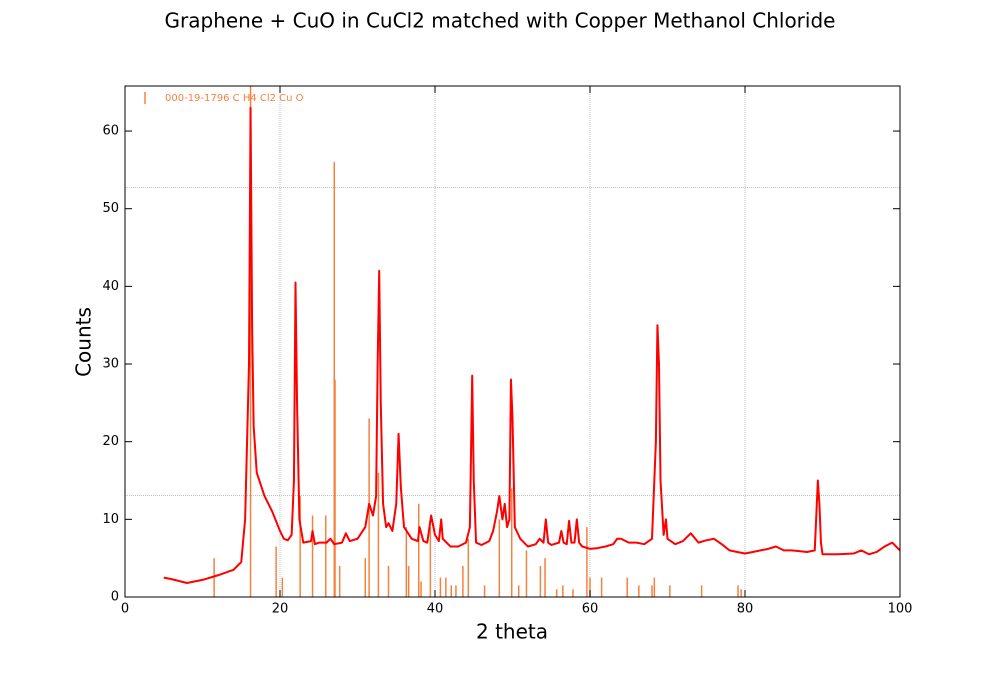  Describe the element at coordinates (110, 441) in the screenshot. I see `y-tick-label: 20` at that location.